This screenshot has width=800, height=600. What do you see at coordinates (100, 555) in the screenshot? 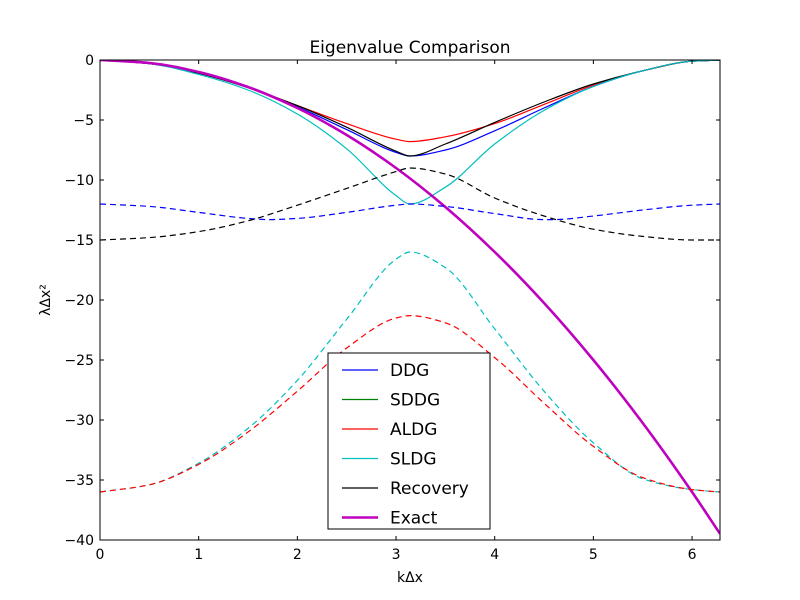
I see `x-tick-label: 0` at bounding box center [100, 555].